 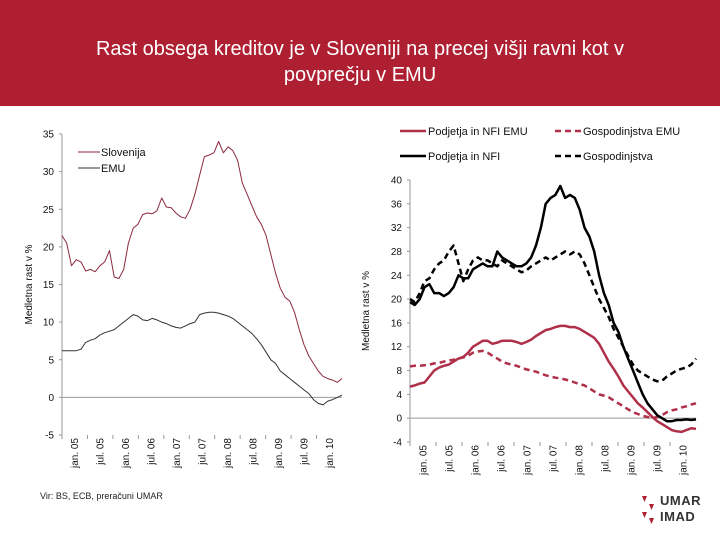 What do you see at coordinates (49, 172) in the screenshot?
I see `left-chart-y-tick-label: 30` at bounding box center [49, 172].